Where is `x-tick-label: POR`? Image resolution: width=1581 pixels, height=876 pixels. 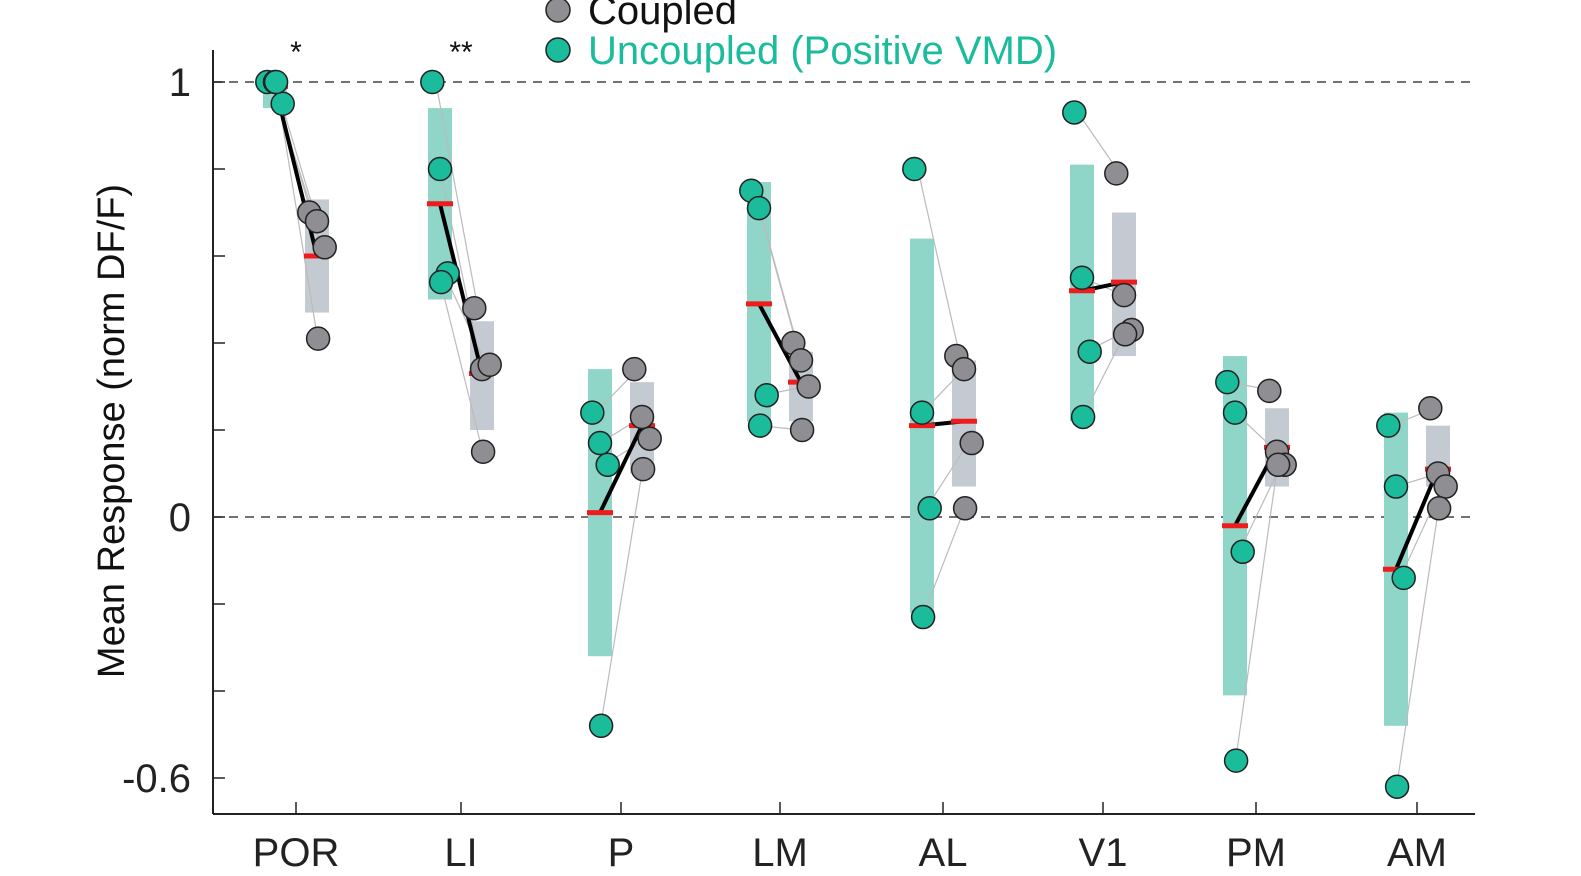 x-tick-label: POR is located at coordinates (296, 853).